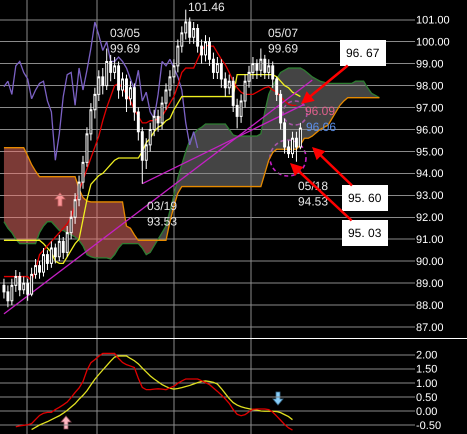 The height and width of the screenshot is (434, 467). I want to click on line-series, so click(100, 91).